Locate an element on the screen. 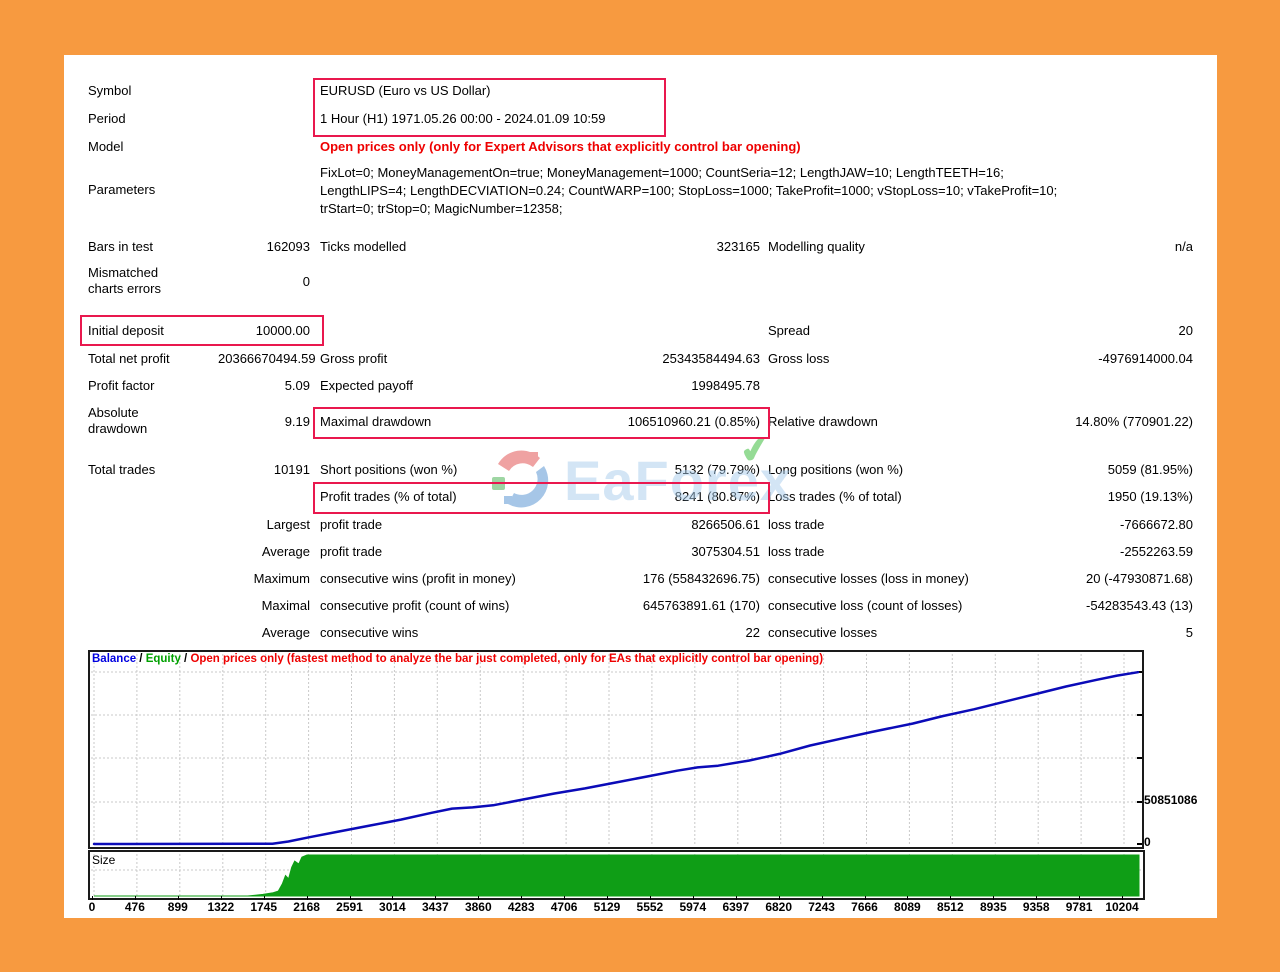 The image size is (1280, 972). stat-value: 25343584494.63 is located at coordinates (711, 358).